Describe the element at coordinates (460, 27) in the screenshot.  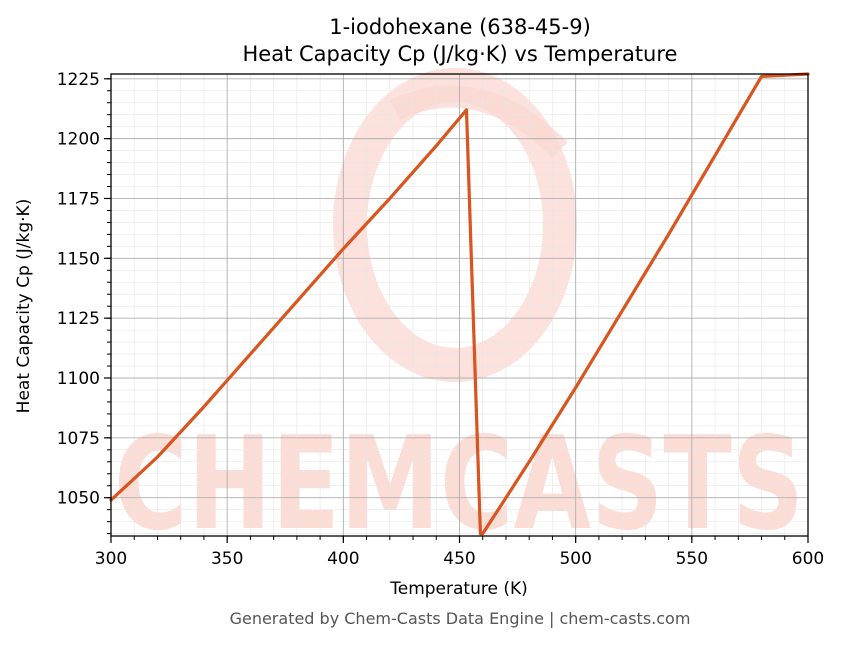
I see `chart-title: 1-iodohexane (638-45-9)` at that location.